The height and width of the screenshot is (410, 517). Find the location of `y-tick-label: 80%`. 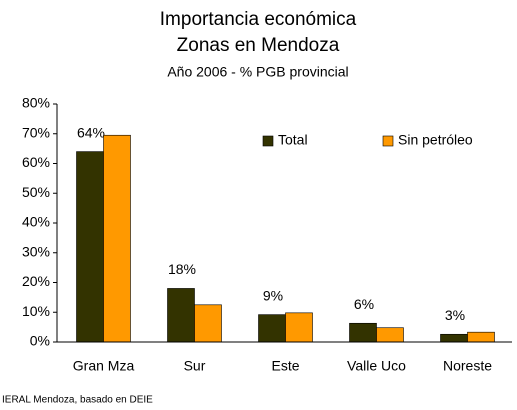

y-tick-label: 80% is located at coordinates (36, 103).